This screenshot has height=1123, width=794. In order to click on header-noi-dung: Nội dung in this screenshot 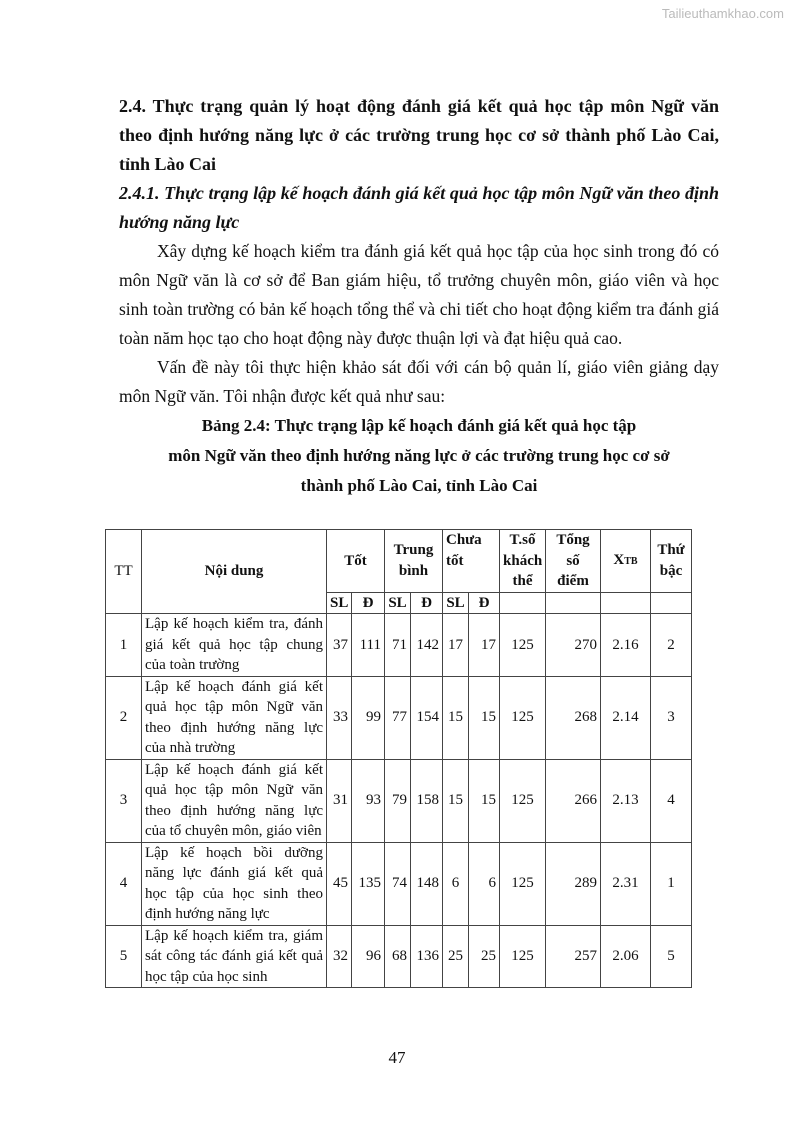, I will do `click(234, 571)`.